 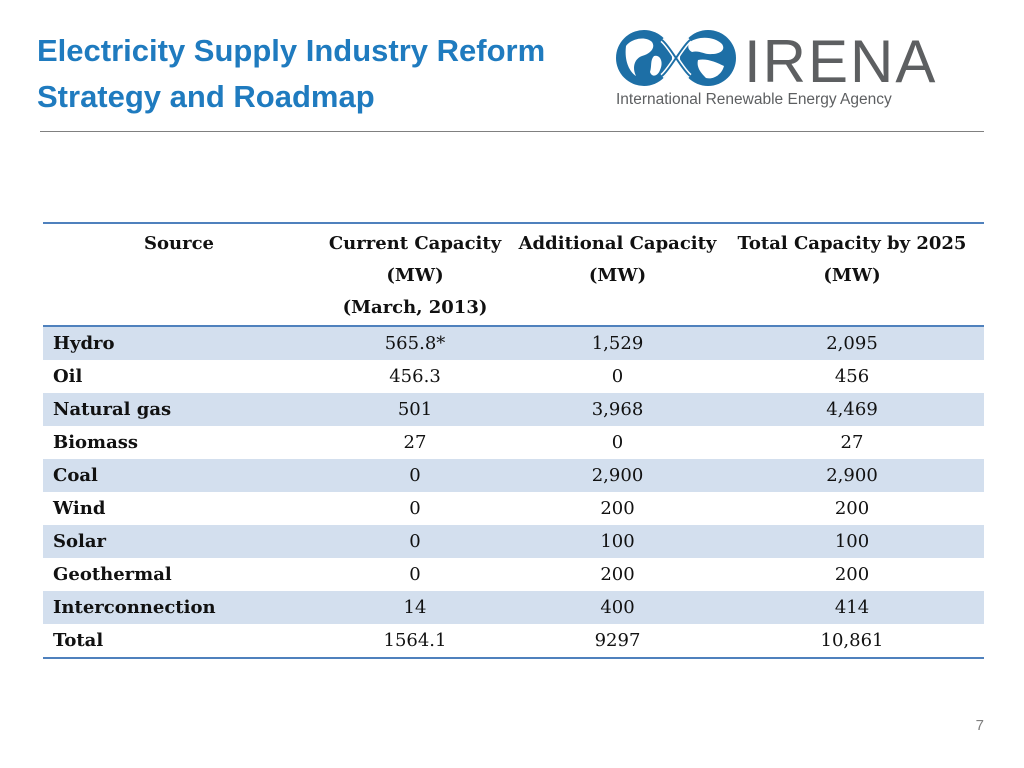 What do you see at coordinates (979, 725) in the screenshot?
I see `page-number: 7` at bounding box center [979, 725].